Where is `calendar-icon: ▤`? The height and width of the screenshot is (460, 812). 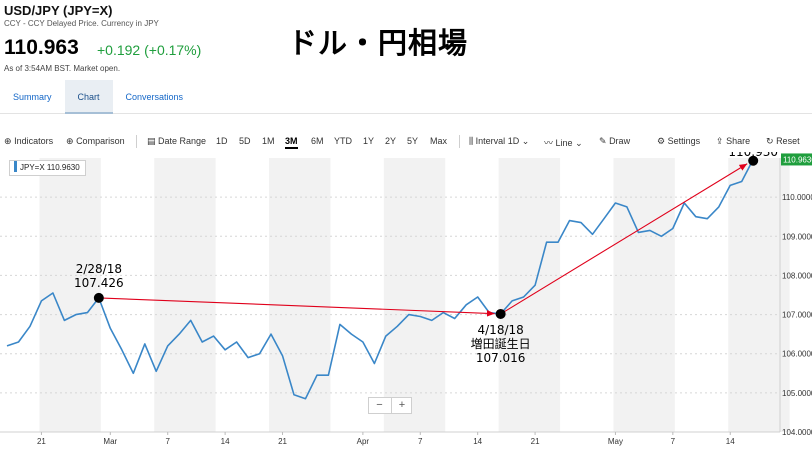
calendar-icon: ▤ is located at coordinates (151, 141).